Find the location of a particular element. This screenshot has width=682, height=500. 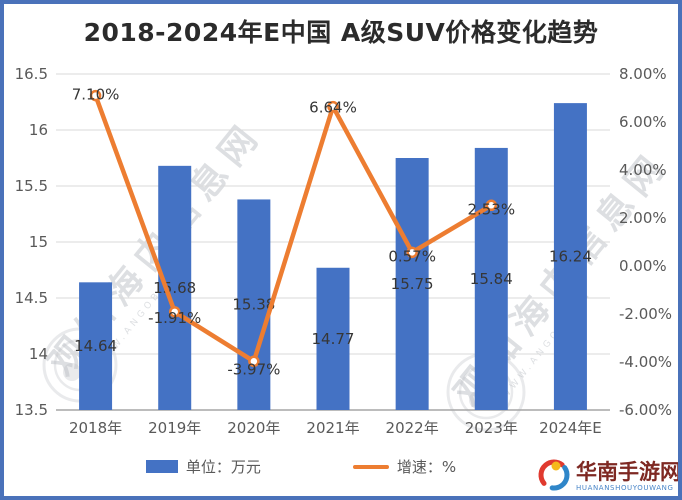

bar-value-label: 14.64 is located at coordinates (95, 346).